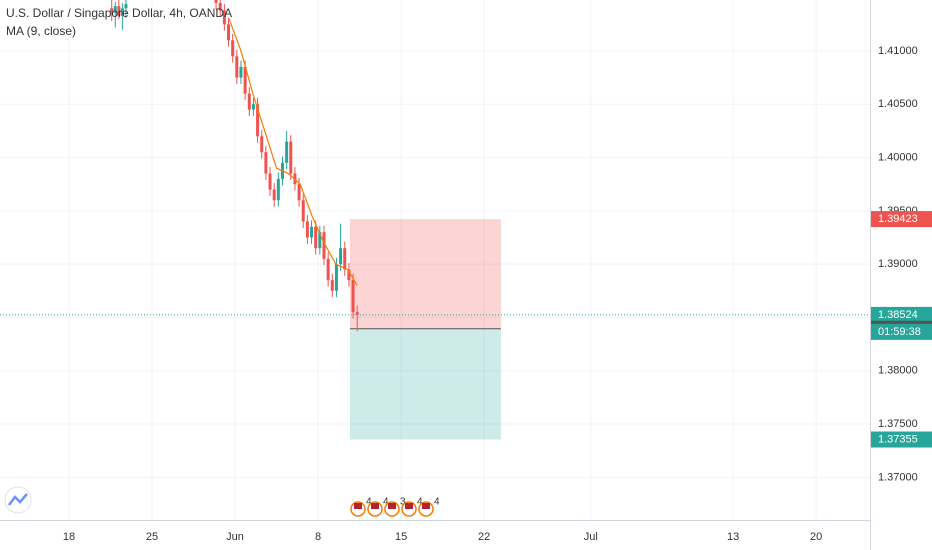 This screenshot has height=550, width=932. I want to click on x-tick-label: 18, so click(69, 537).